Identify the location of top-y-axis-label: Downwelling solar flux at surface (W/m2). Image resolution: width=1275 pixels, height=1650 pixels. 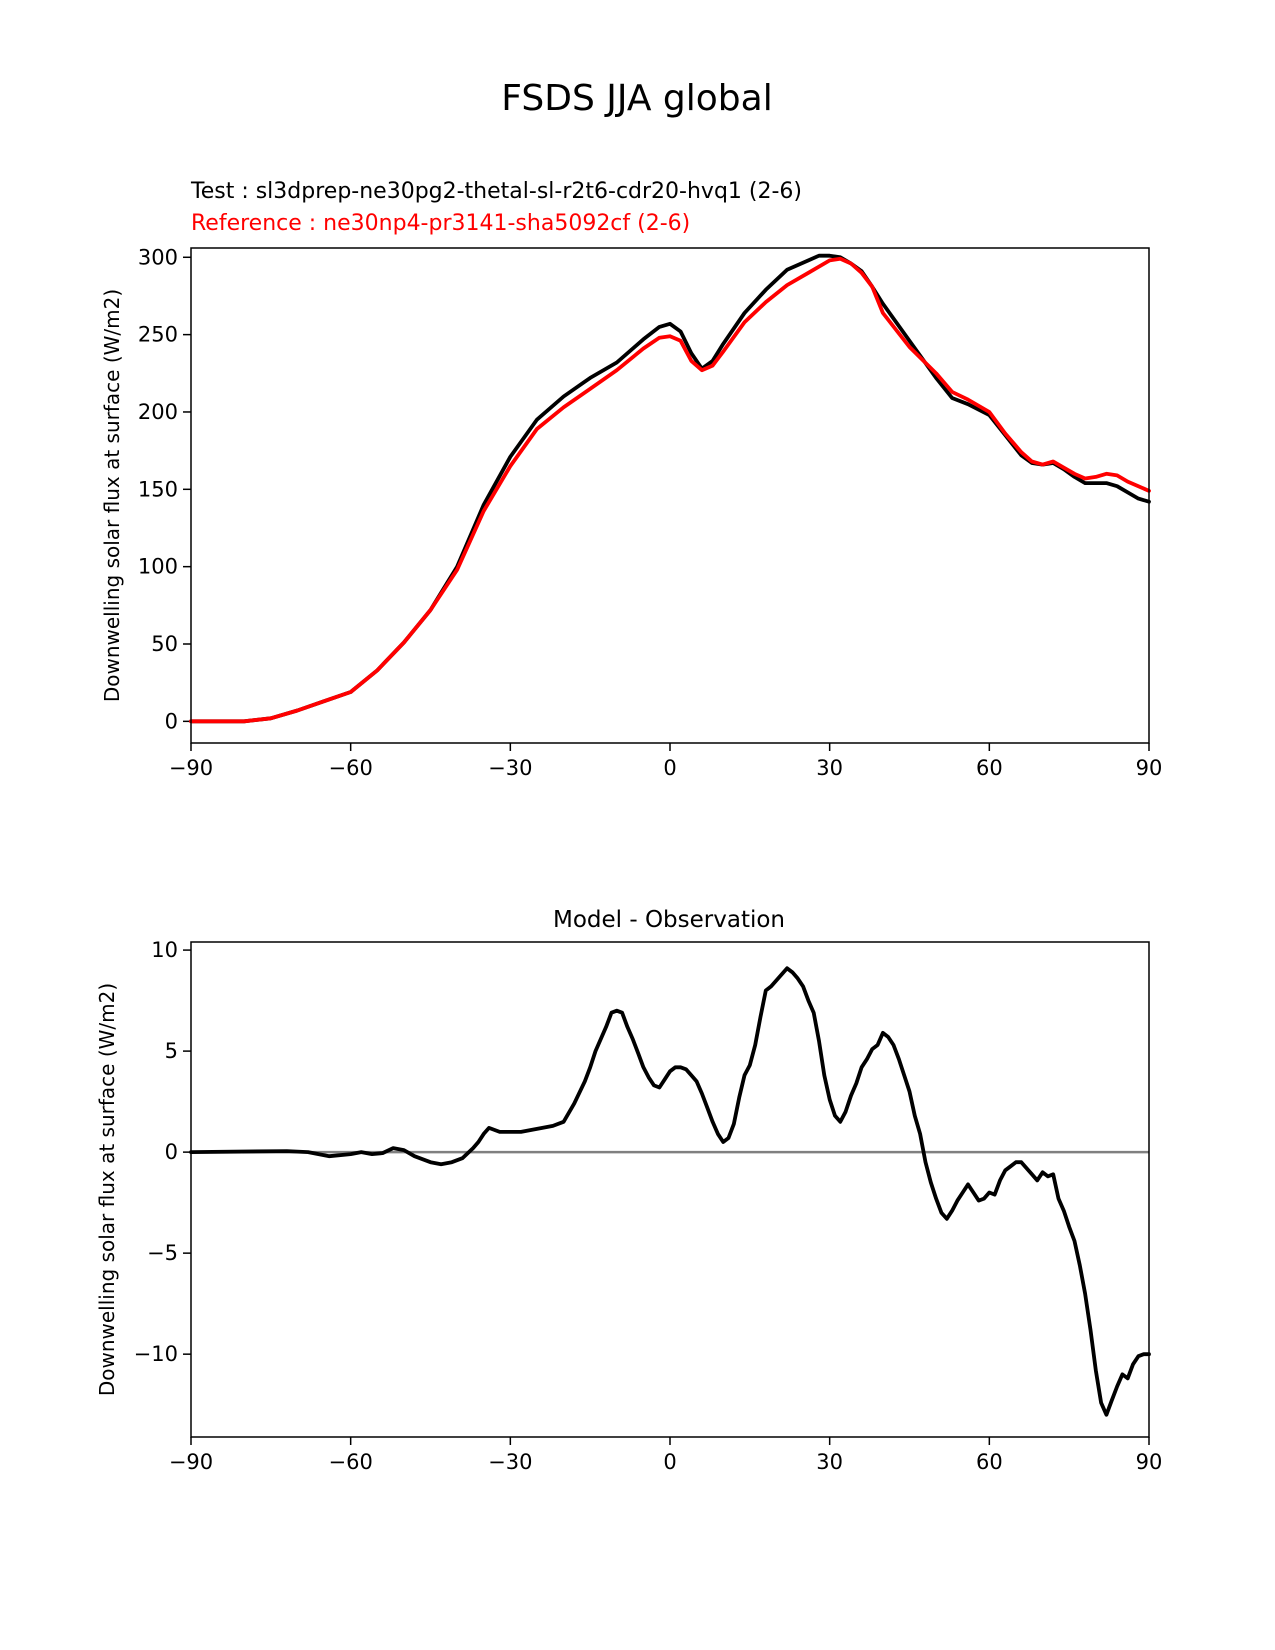
(112, 495).